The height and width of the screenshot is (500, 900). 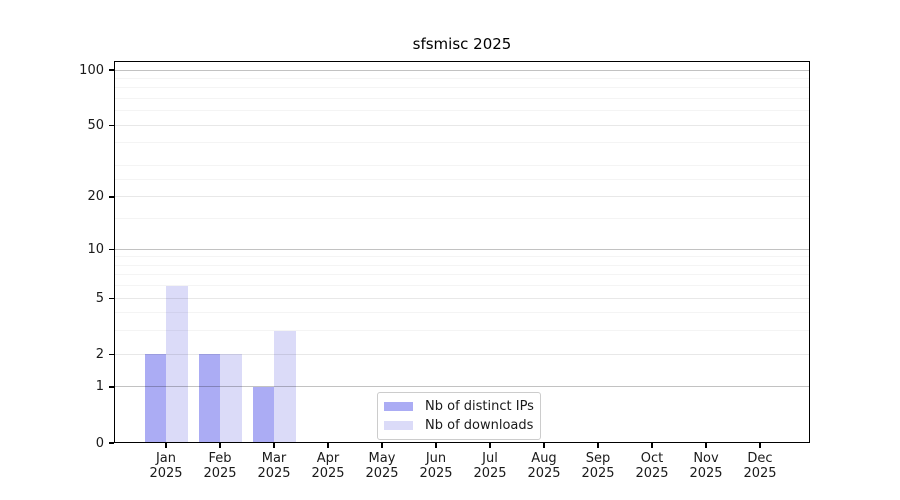 I want to click on legend: Nb of distinct IPs Nb of downloads, so click(x=459, y=416).